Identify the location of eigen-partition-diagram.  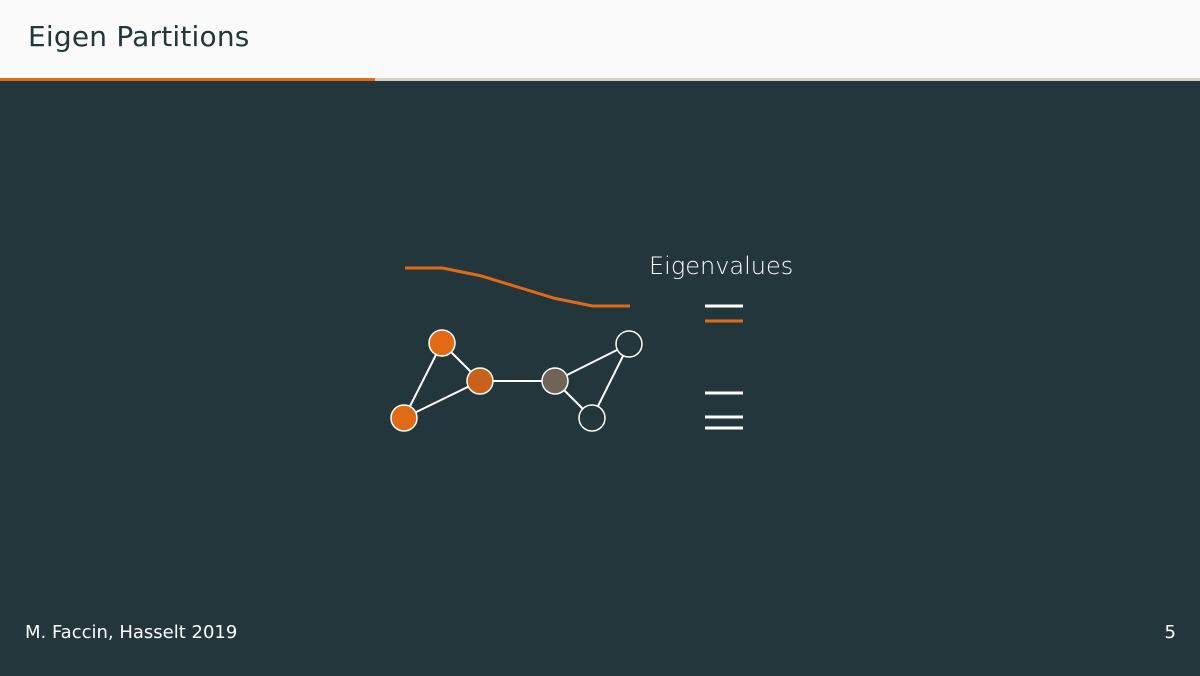
(566, 349).